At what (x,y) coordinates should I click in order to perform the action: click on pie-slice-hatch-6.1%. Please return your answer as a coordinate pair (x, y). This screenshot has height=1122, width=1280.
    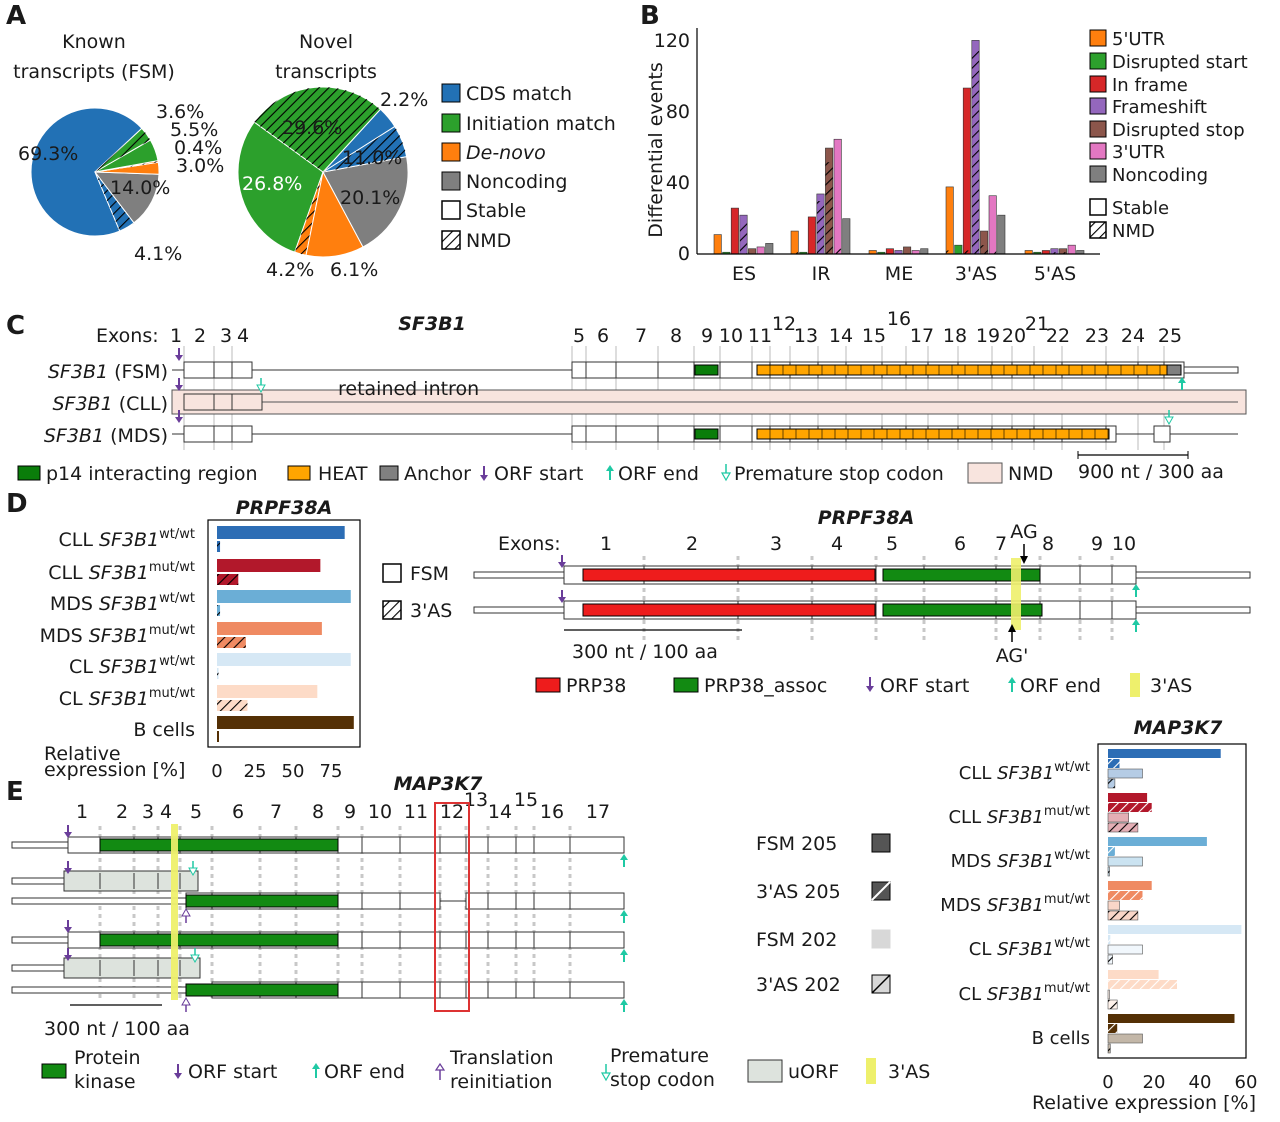
    Looking at the image, I should click on (365, 149).